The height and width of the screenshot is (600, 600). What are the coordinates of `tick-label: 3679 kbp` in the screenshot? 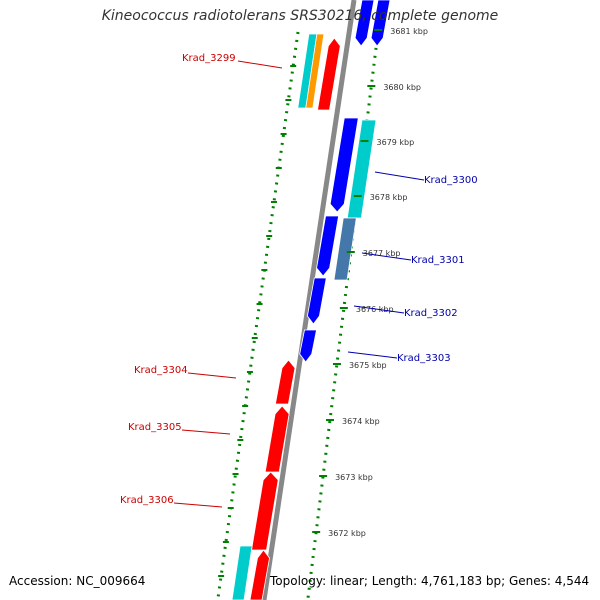 It's located at (396, 142).